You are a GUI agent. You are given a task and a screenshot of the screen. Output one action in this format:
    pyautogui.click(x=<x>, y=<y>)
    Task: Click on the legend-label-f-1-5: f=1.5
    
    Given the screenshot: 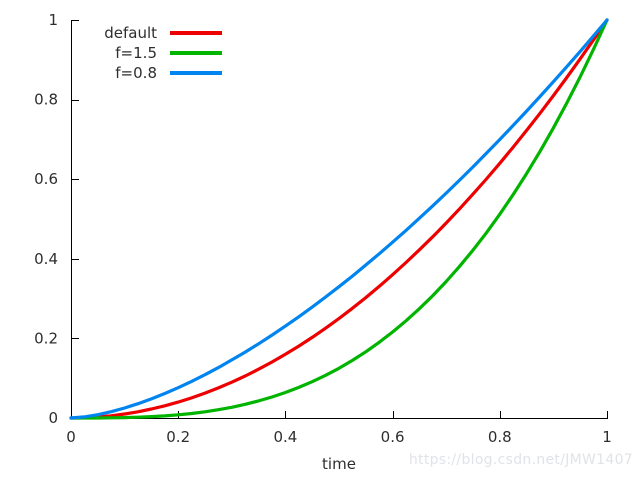 What is the action you would take?
    pyautogui.click(x=136, y=53)
    